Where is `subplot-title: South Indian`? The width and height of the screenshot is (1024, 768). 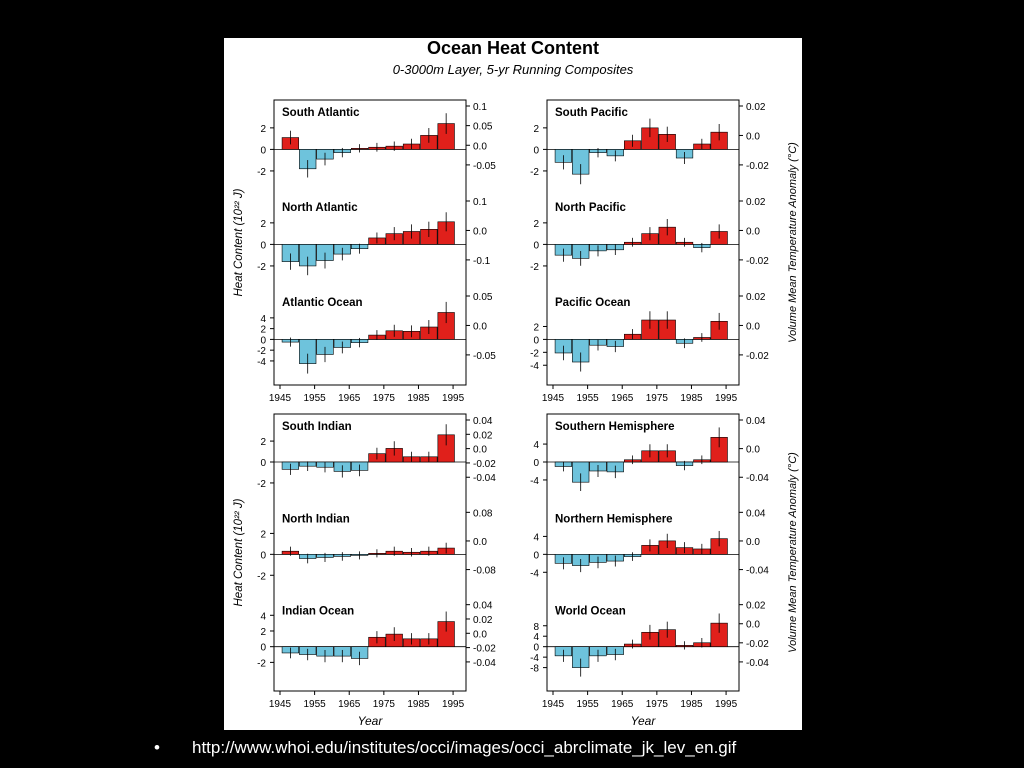
subplot-title: South Indian is located at coordinates (317, 427).